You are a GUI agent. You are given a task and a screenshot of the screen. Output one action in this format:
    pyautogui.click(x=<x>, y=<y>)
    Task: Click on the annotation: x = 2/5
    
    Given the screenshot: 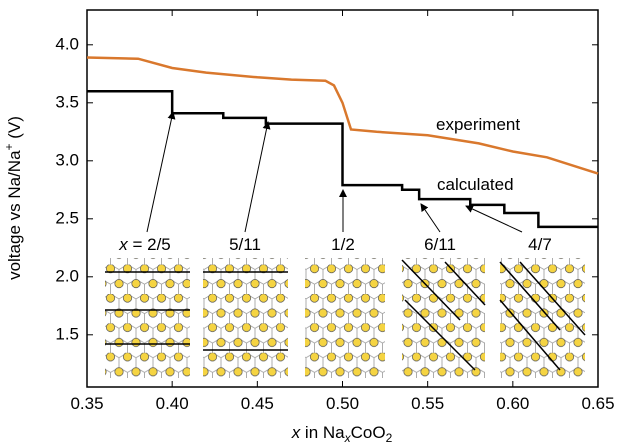 What is the action you would take?
    pyautogui.click(x=144, y=244)
    